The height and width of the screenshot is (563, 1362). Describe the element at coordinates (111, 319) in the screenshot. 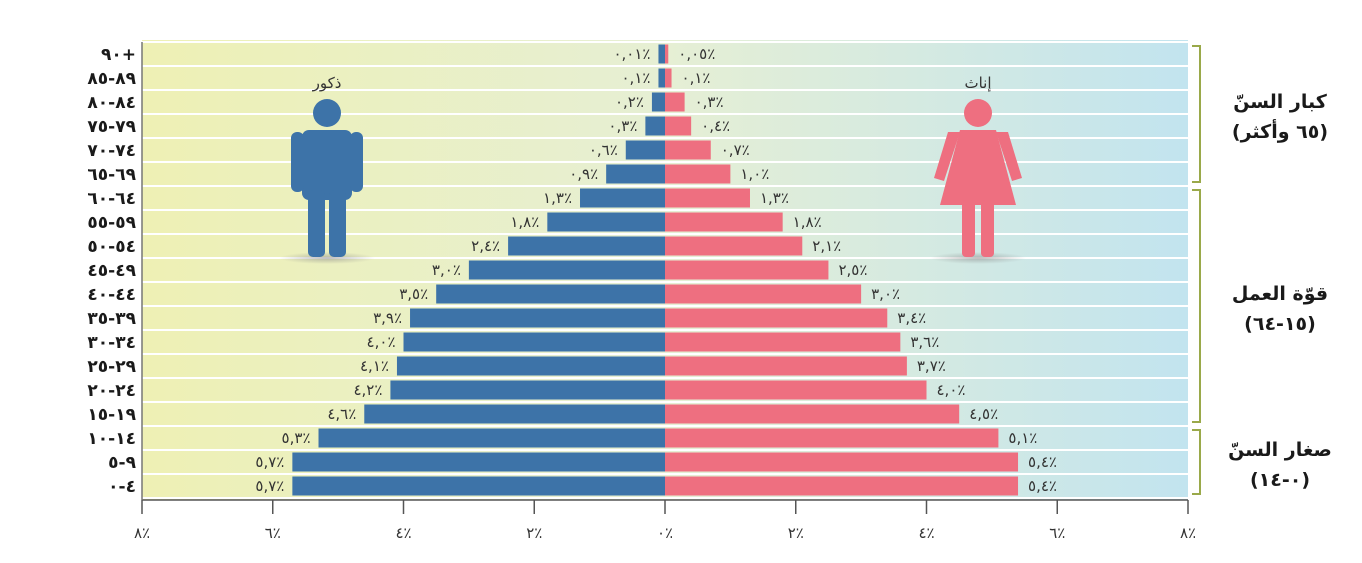

I see `age-label: ٣٩-٣٥` at that location.